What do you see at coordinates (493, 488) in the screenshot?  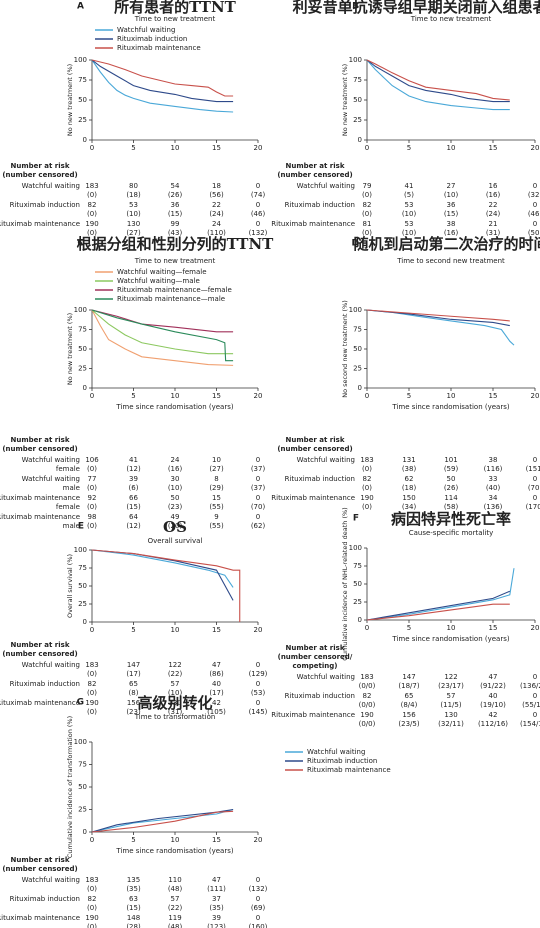 I see `risk-censored: (40)` at bounding box center [493, 488].